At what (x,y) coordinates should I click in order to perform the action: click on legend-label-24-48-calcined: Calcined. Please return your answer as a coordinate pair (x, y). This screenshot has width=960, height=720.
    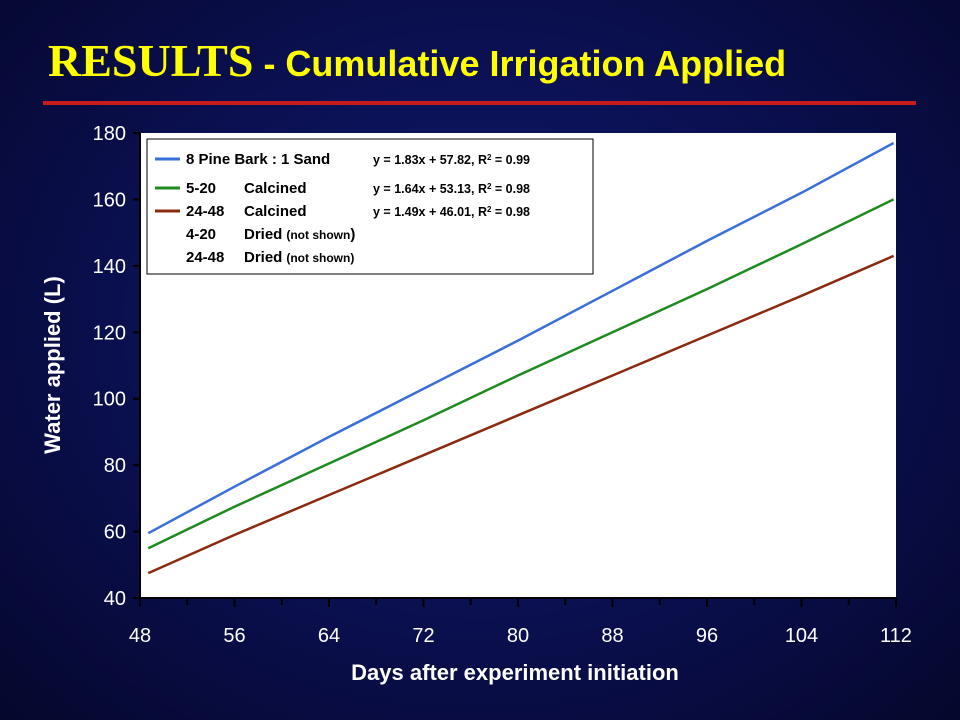
    Looking at the image, I should click on (275, 211).